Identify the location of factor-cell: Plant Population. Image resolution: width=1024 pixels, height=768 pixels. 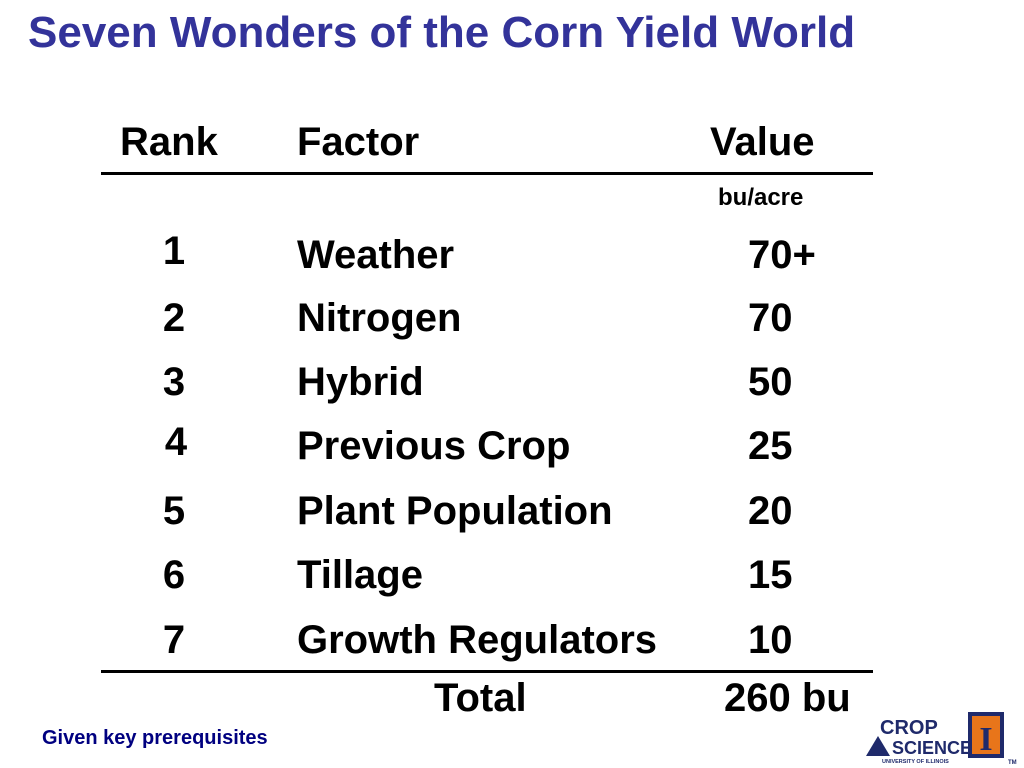
(455, 511).